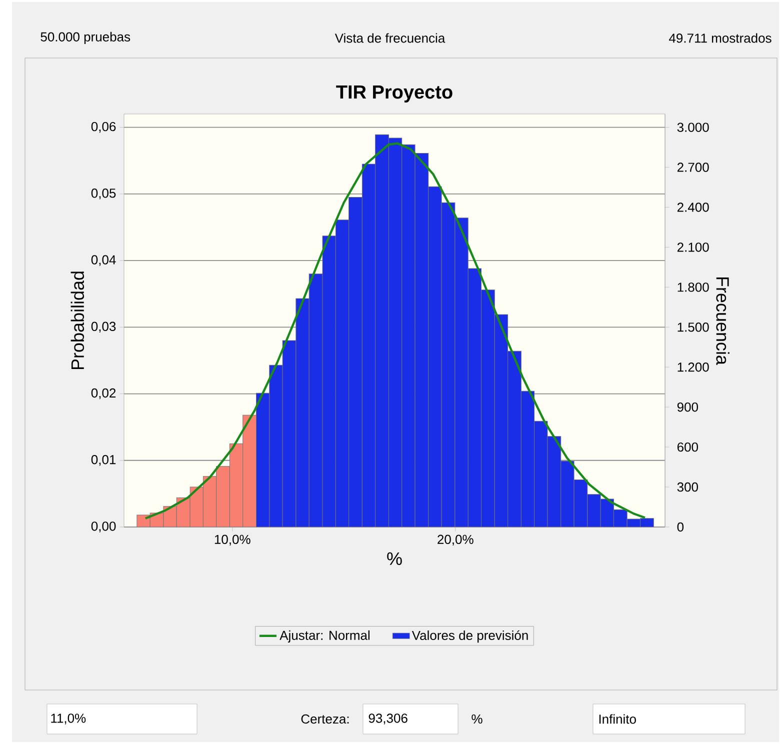  I want to click on y2-tick-label: 1.800, so click(693, 287).